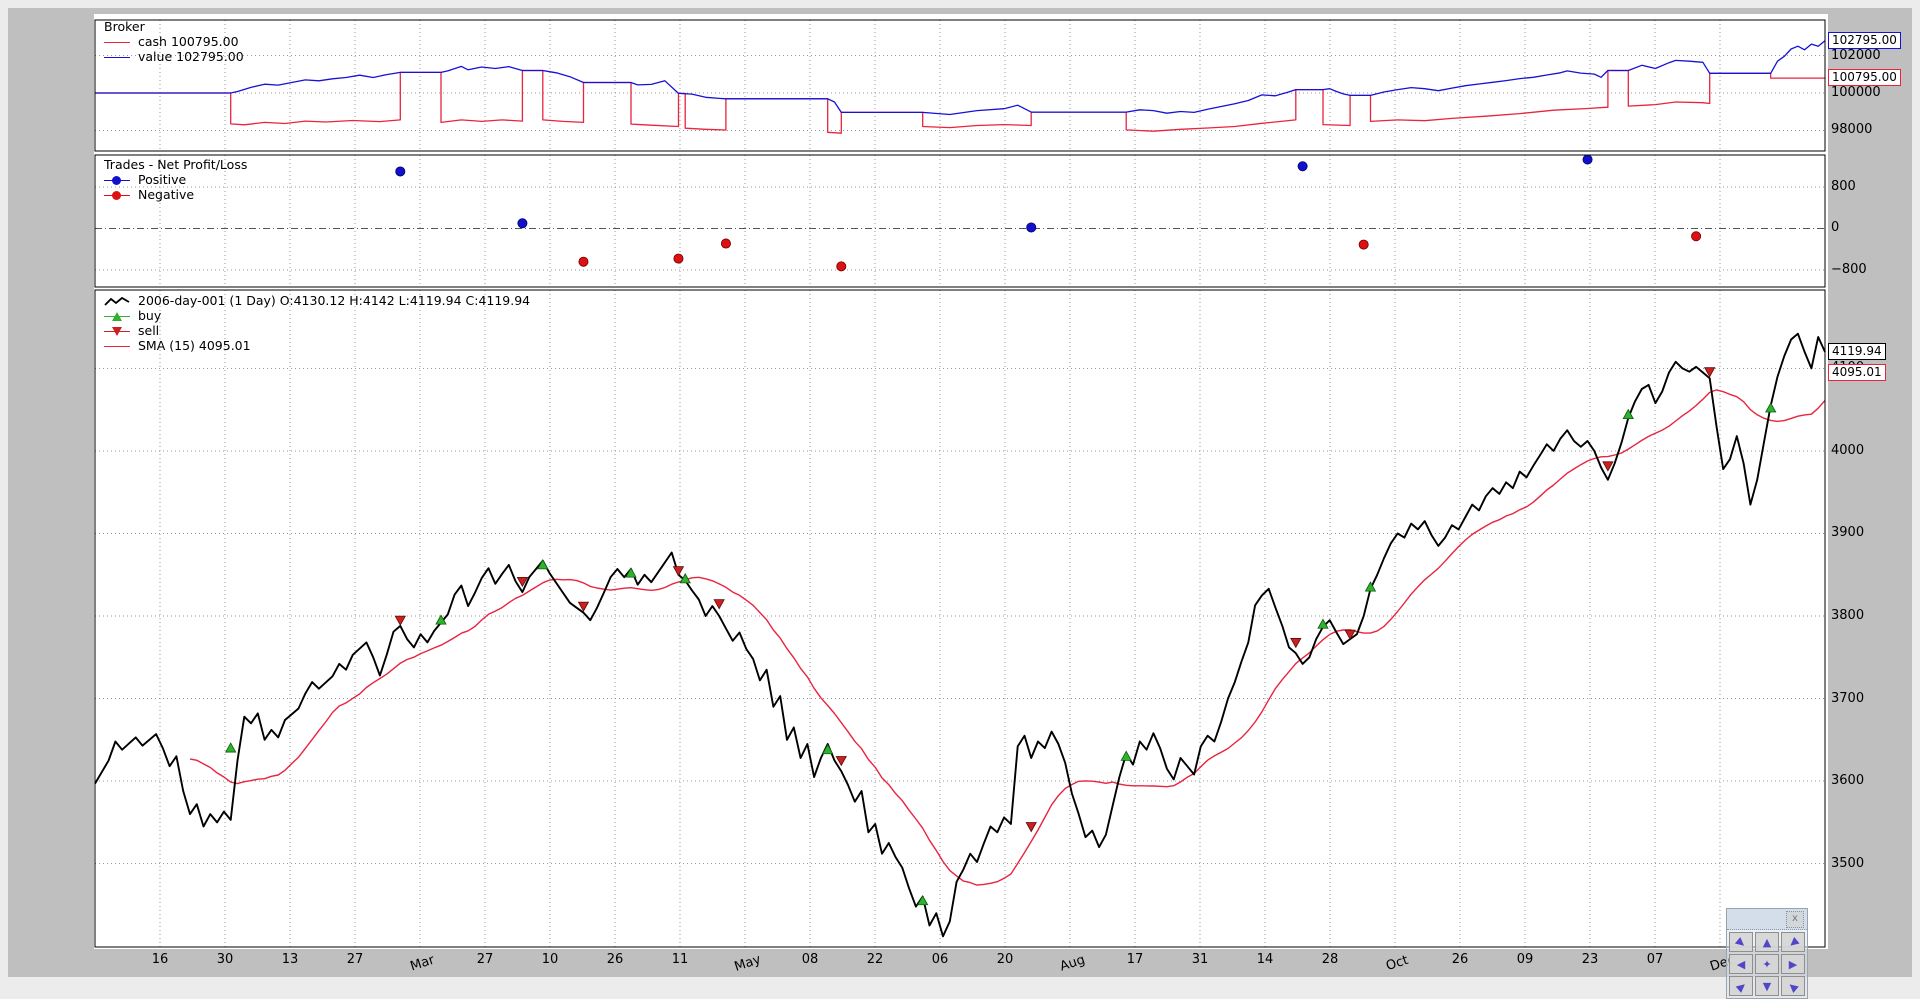  I want to click on broker-legend-cash: cash 100795.00, so click(174, 42).